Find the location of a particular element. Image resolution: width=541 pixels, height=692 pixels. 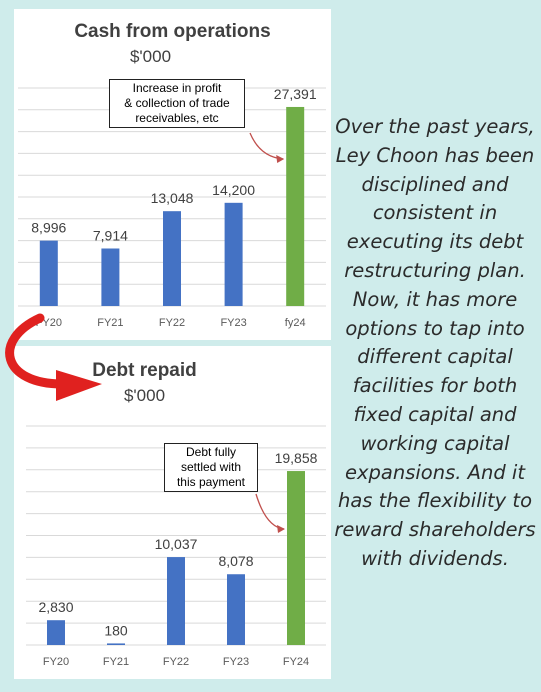

annotation-line: this payment is located at coordinates (211, 482).